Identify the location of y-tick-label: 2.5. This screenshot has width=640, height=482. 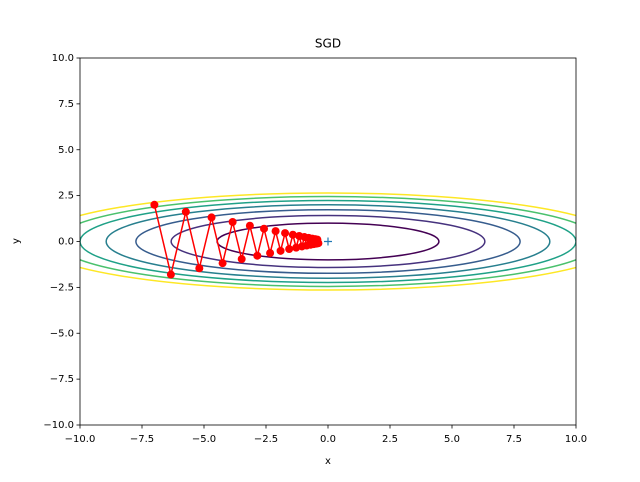
(66, 196).